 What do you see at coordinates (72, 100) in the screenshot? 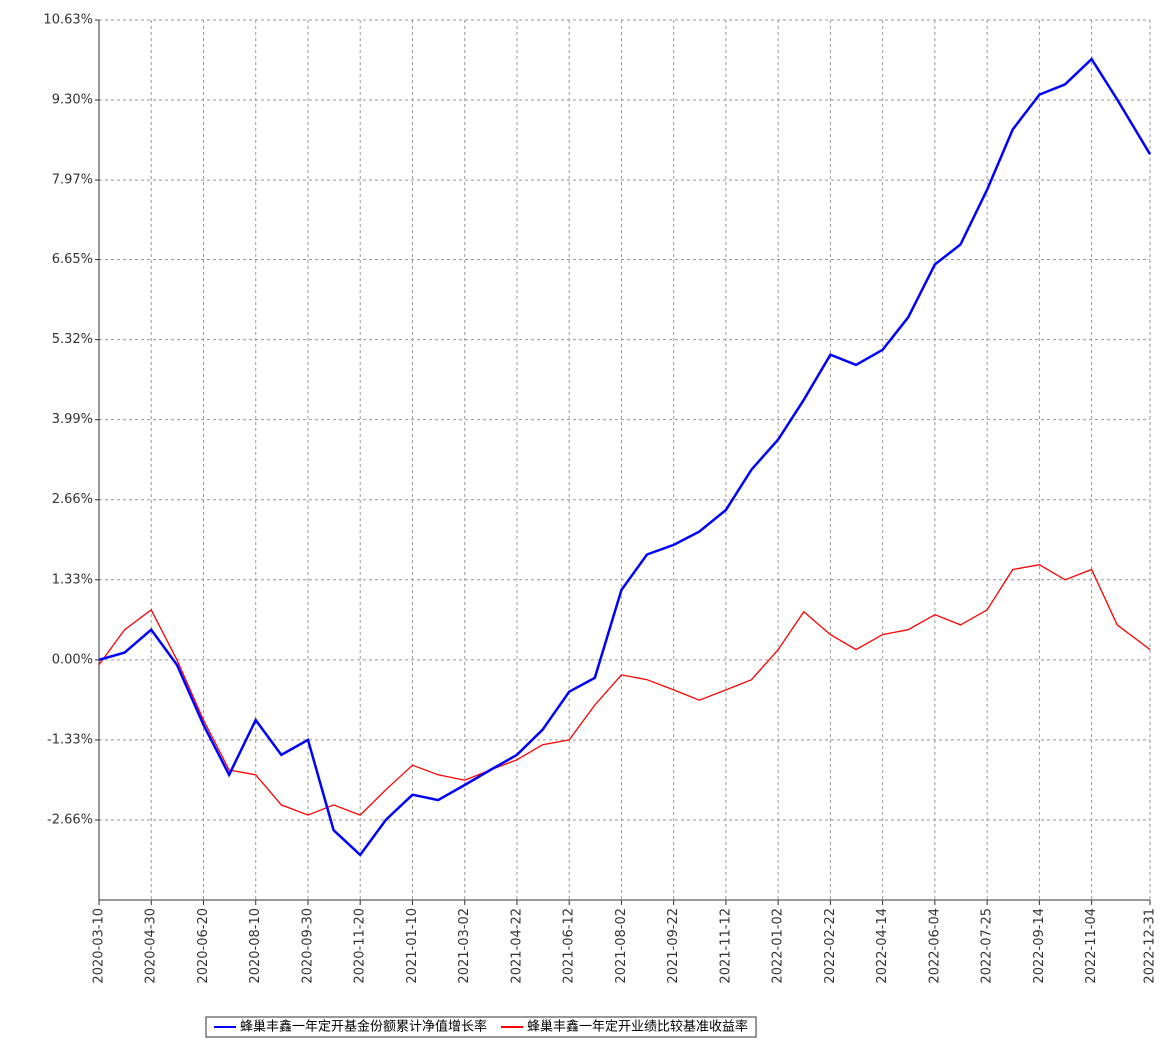
I see `y-tick-label: 9.30%` at bounding box center [72, 100].